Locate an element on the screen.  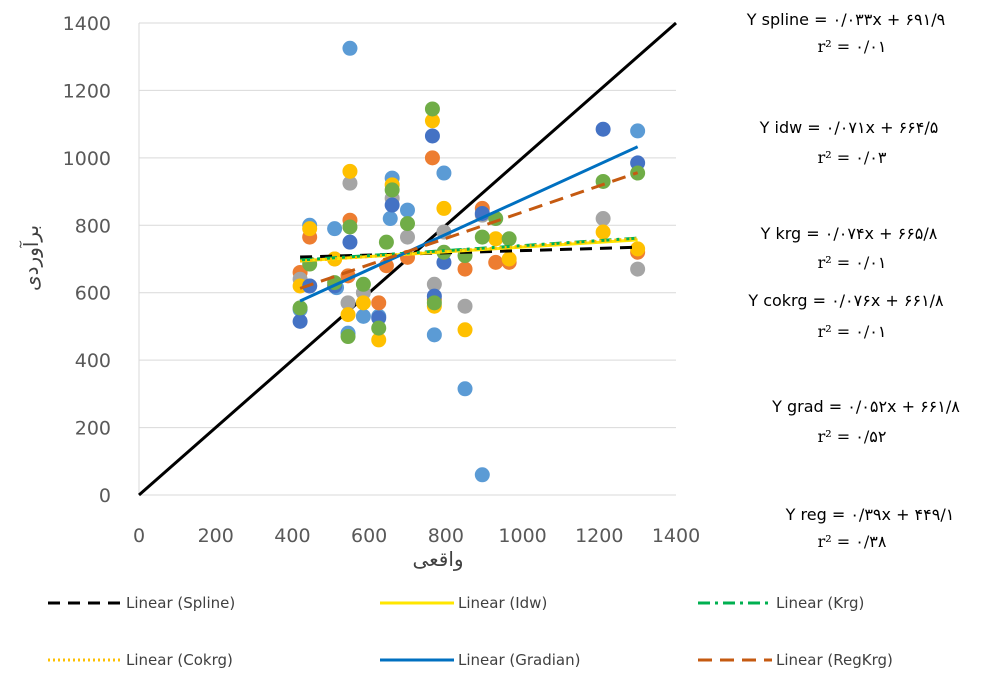
x-tick-label: 1200 is located at coordinates (599, 536).